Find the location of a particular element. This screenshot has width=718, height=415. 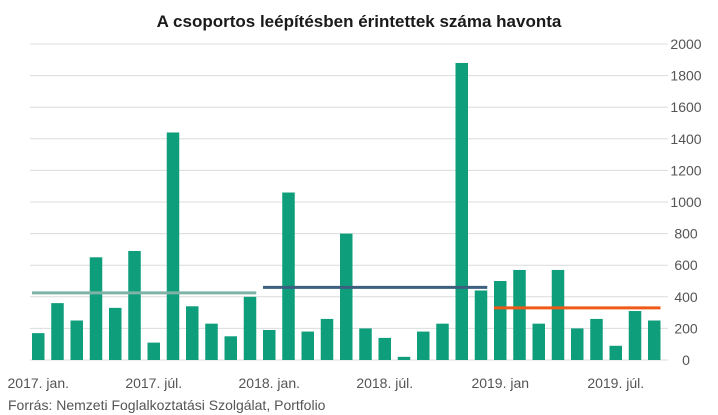

y-tick-label: 1600 is located at coordinates (685, 107).